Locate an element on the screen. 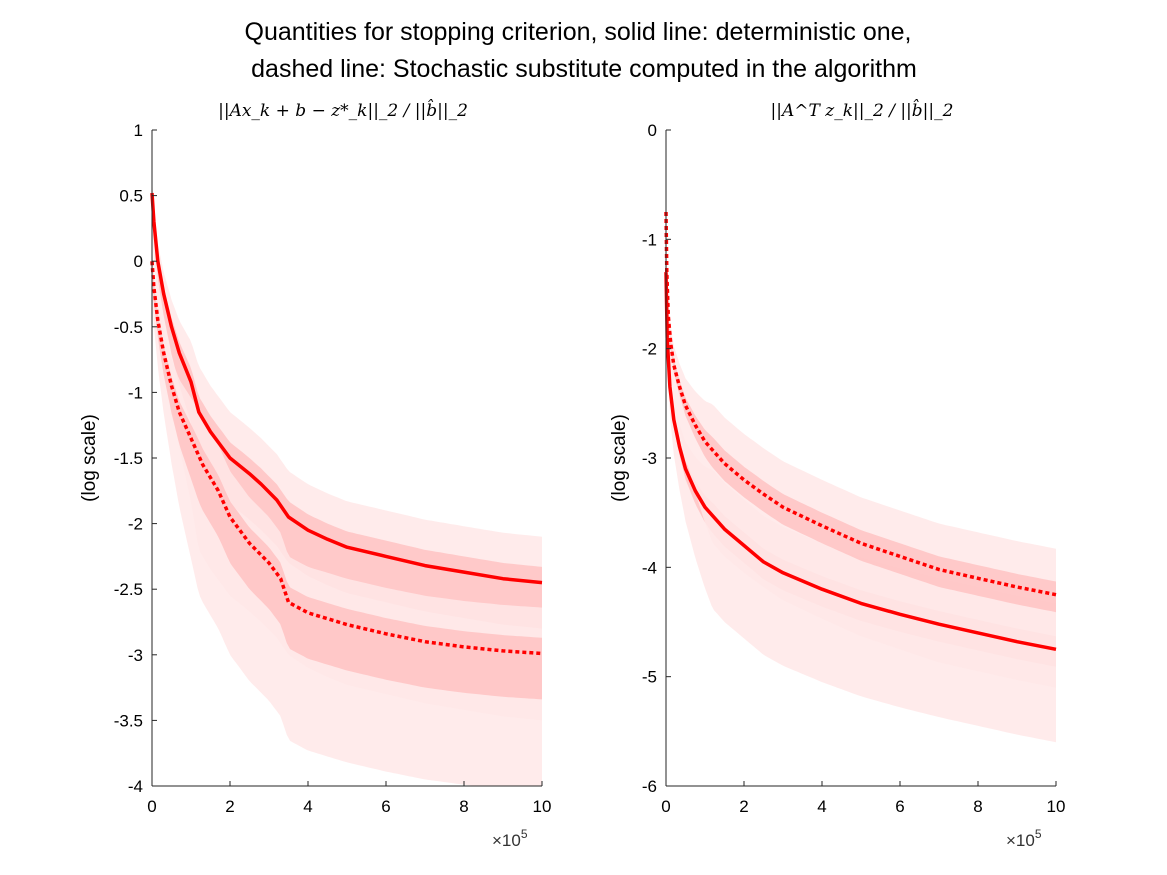 The image size is (1167, 875). left-chart-title: ||Ax_k + b − z*_k||_2 / ||b̂||_2 is located at coordinates (343, 110).